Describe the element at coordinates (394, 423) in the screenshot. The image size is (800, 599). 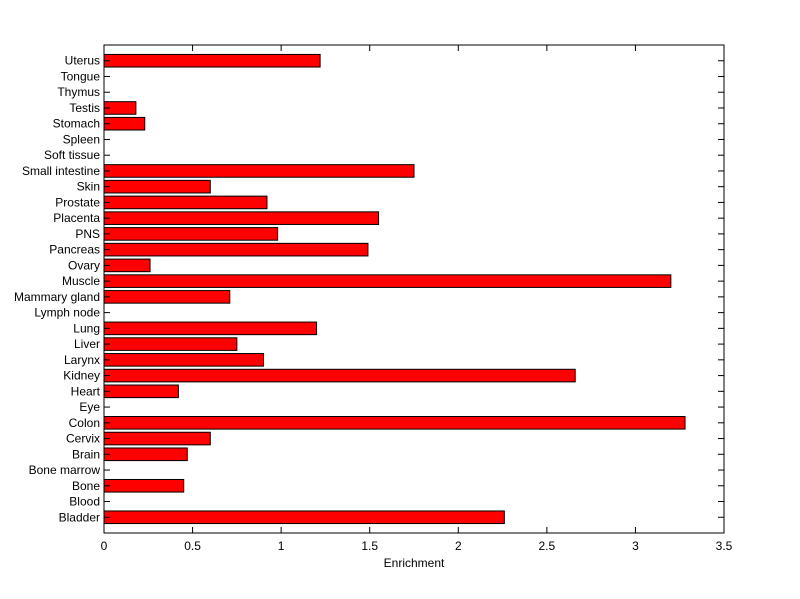
I see `bar-colon` at that location.